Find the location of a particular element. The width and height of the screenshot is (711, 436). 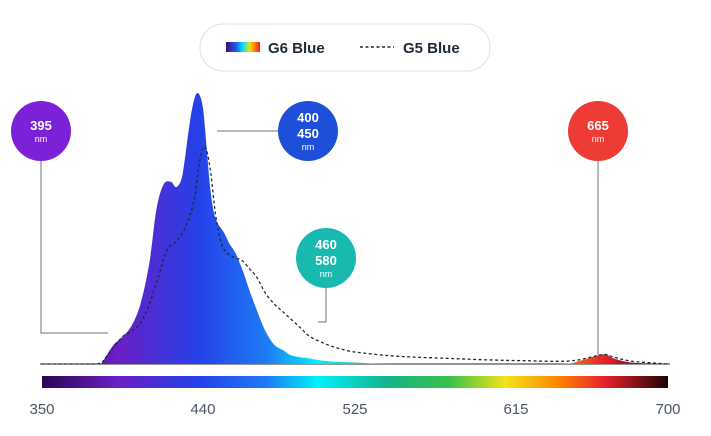

callout-value: 400 is located at coordinates (308, 117).